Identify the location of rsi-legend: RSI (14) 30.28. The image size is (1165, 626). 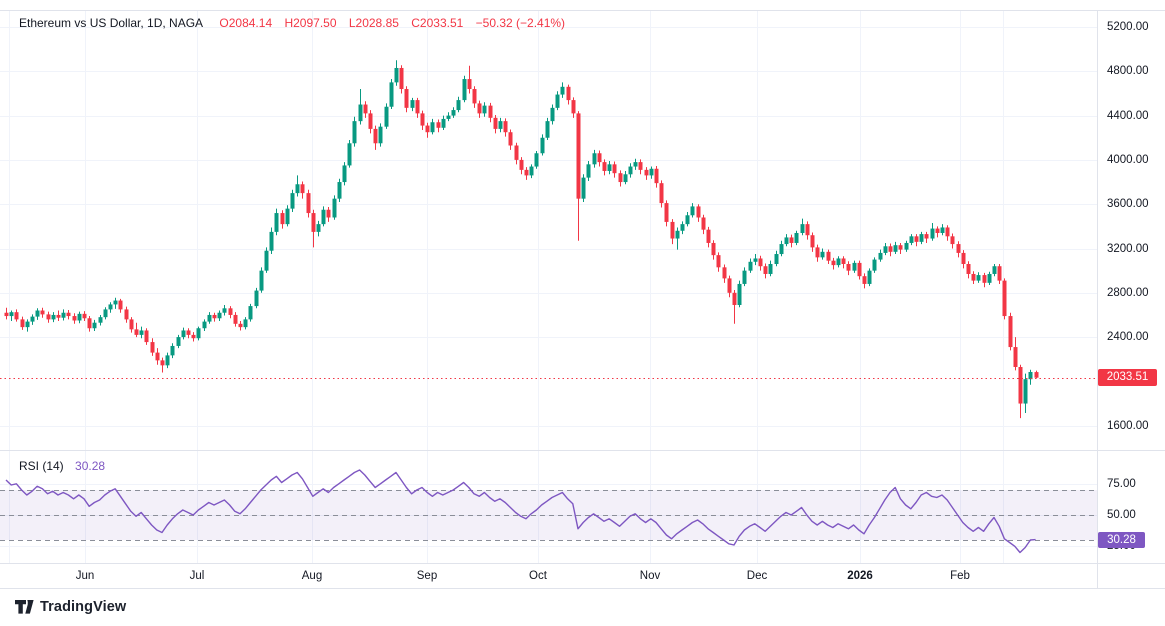
(62, 466).